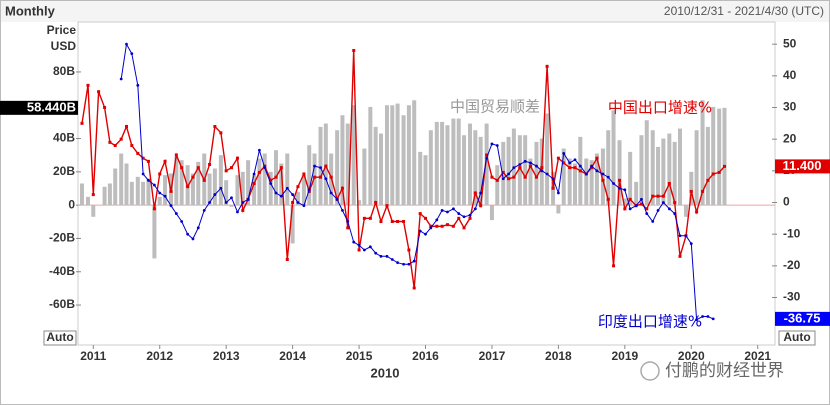  Describe the element at coordinates (385, 372) in the screenshot. I see `x-label: 2010` at that location.